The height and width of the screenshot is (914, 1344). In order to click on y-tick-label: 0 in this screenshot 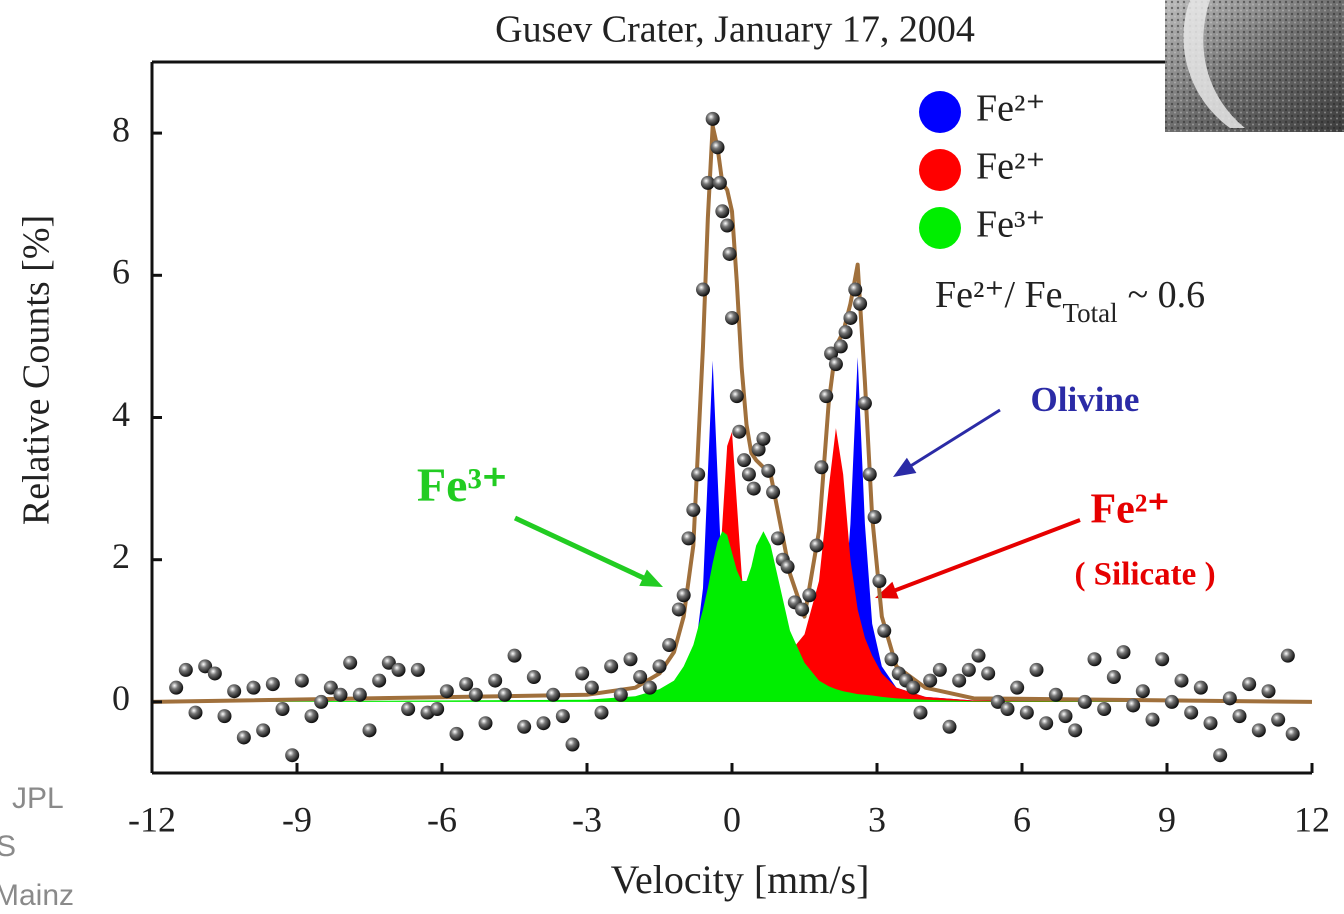, I will do `click(121, 698)`.